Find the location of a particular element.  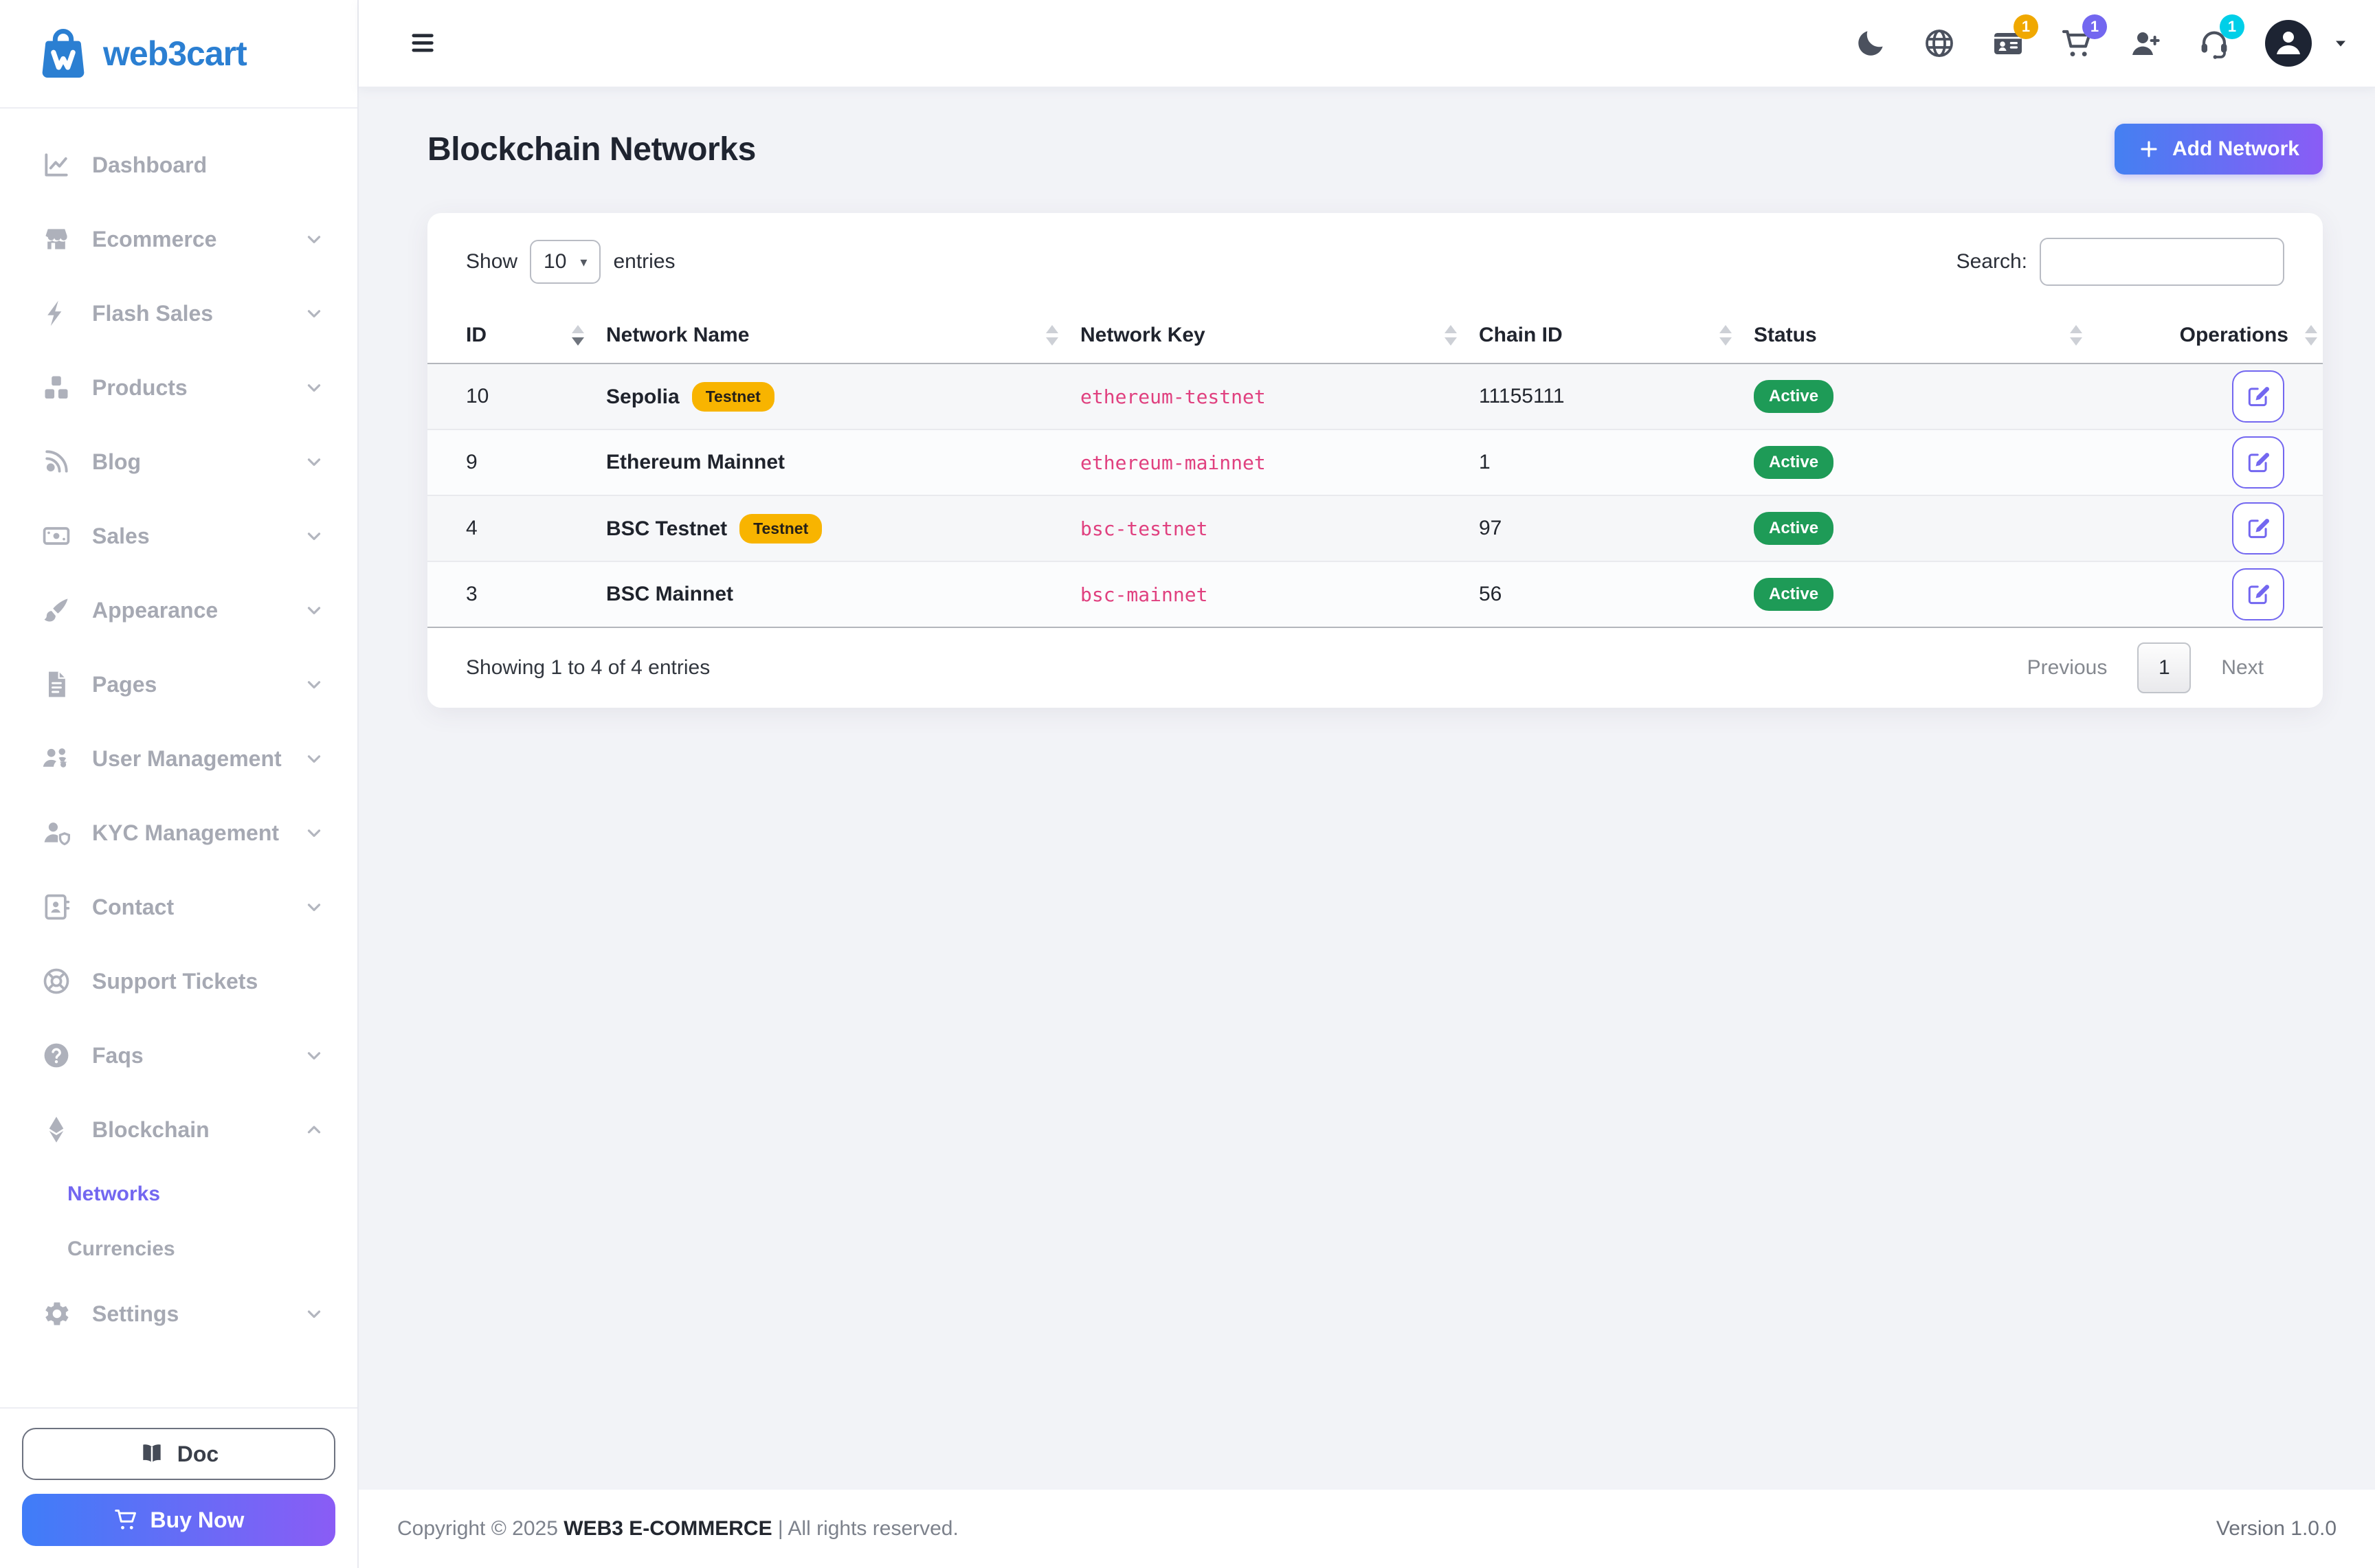

sidebar-item-support-tickets: Support Tickets is located at coordinates (179, 981).